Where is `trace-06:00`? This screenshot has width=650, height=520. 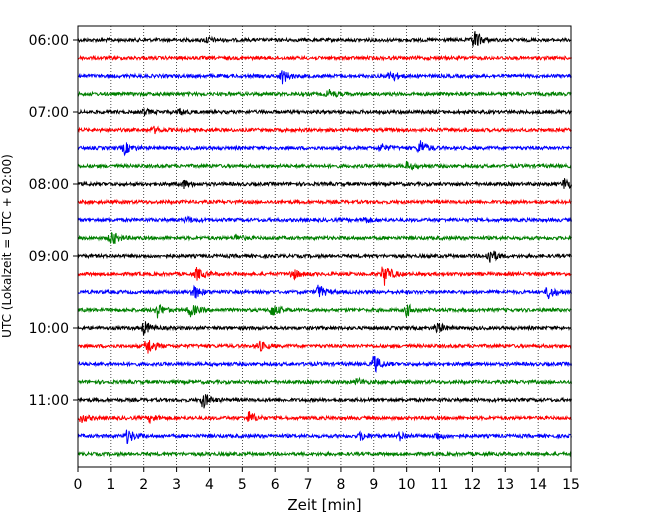
trace-06:00 is located at coordinates (324, 39).